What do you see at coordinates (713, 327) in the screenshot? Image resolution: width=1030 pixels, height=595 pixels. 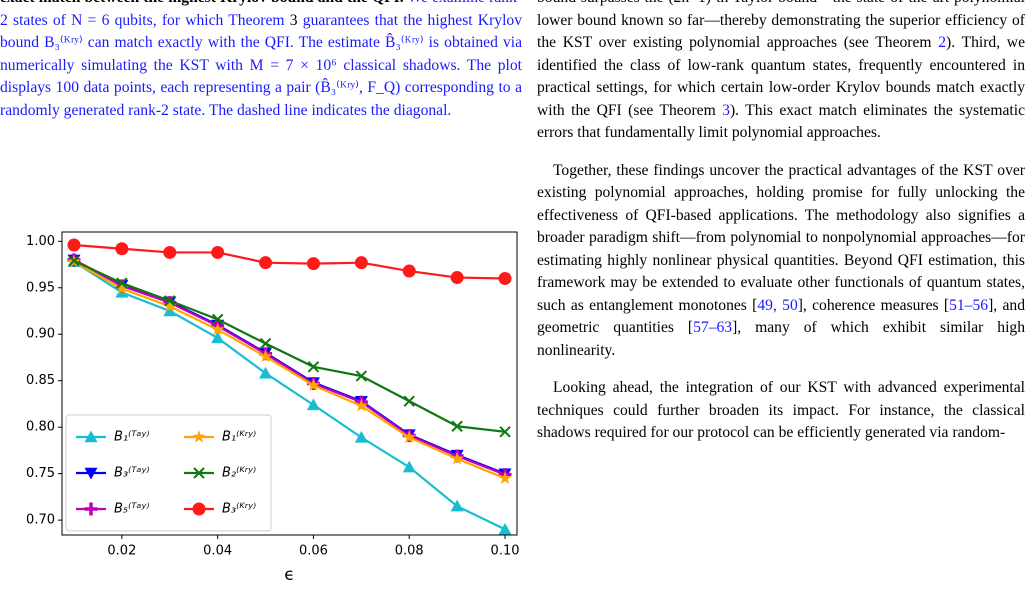 I see `reference-link: 57–63` at bounding box center [713, 327].